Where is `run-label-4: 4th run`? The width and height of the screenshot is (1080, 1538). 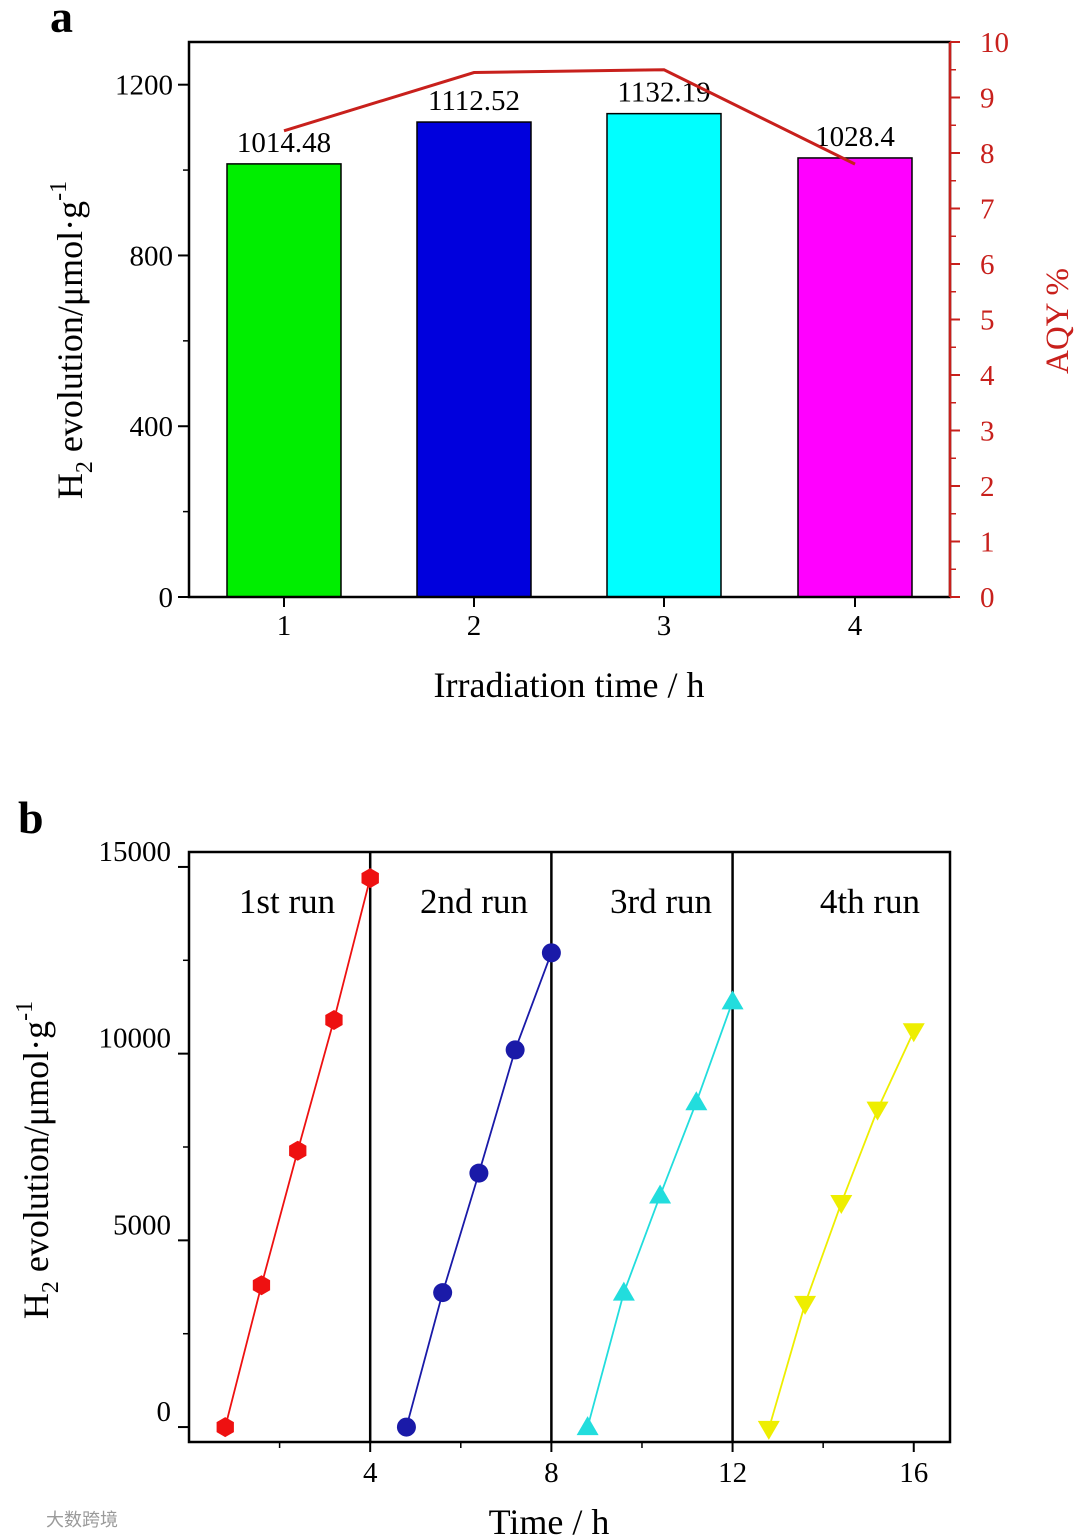
run-label-4: 4th run is located at coordinates (870, 901).